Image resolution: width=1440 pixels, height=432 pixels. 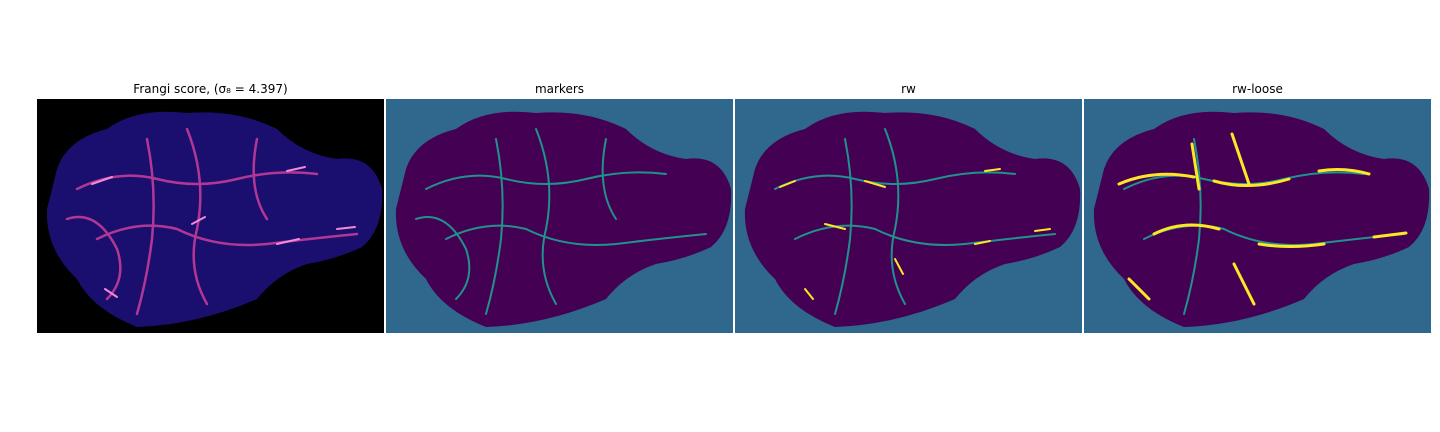 I want to click on panel-title-markers: markers, so click(x=559, y=89).